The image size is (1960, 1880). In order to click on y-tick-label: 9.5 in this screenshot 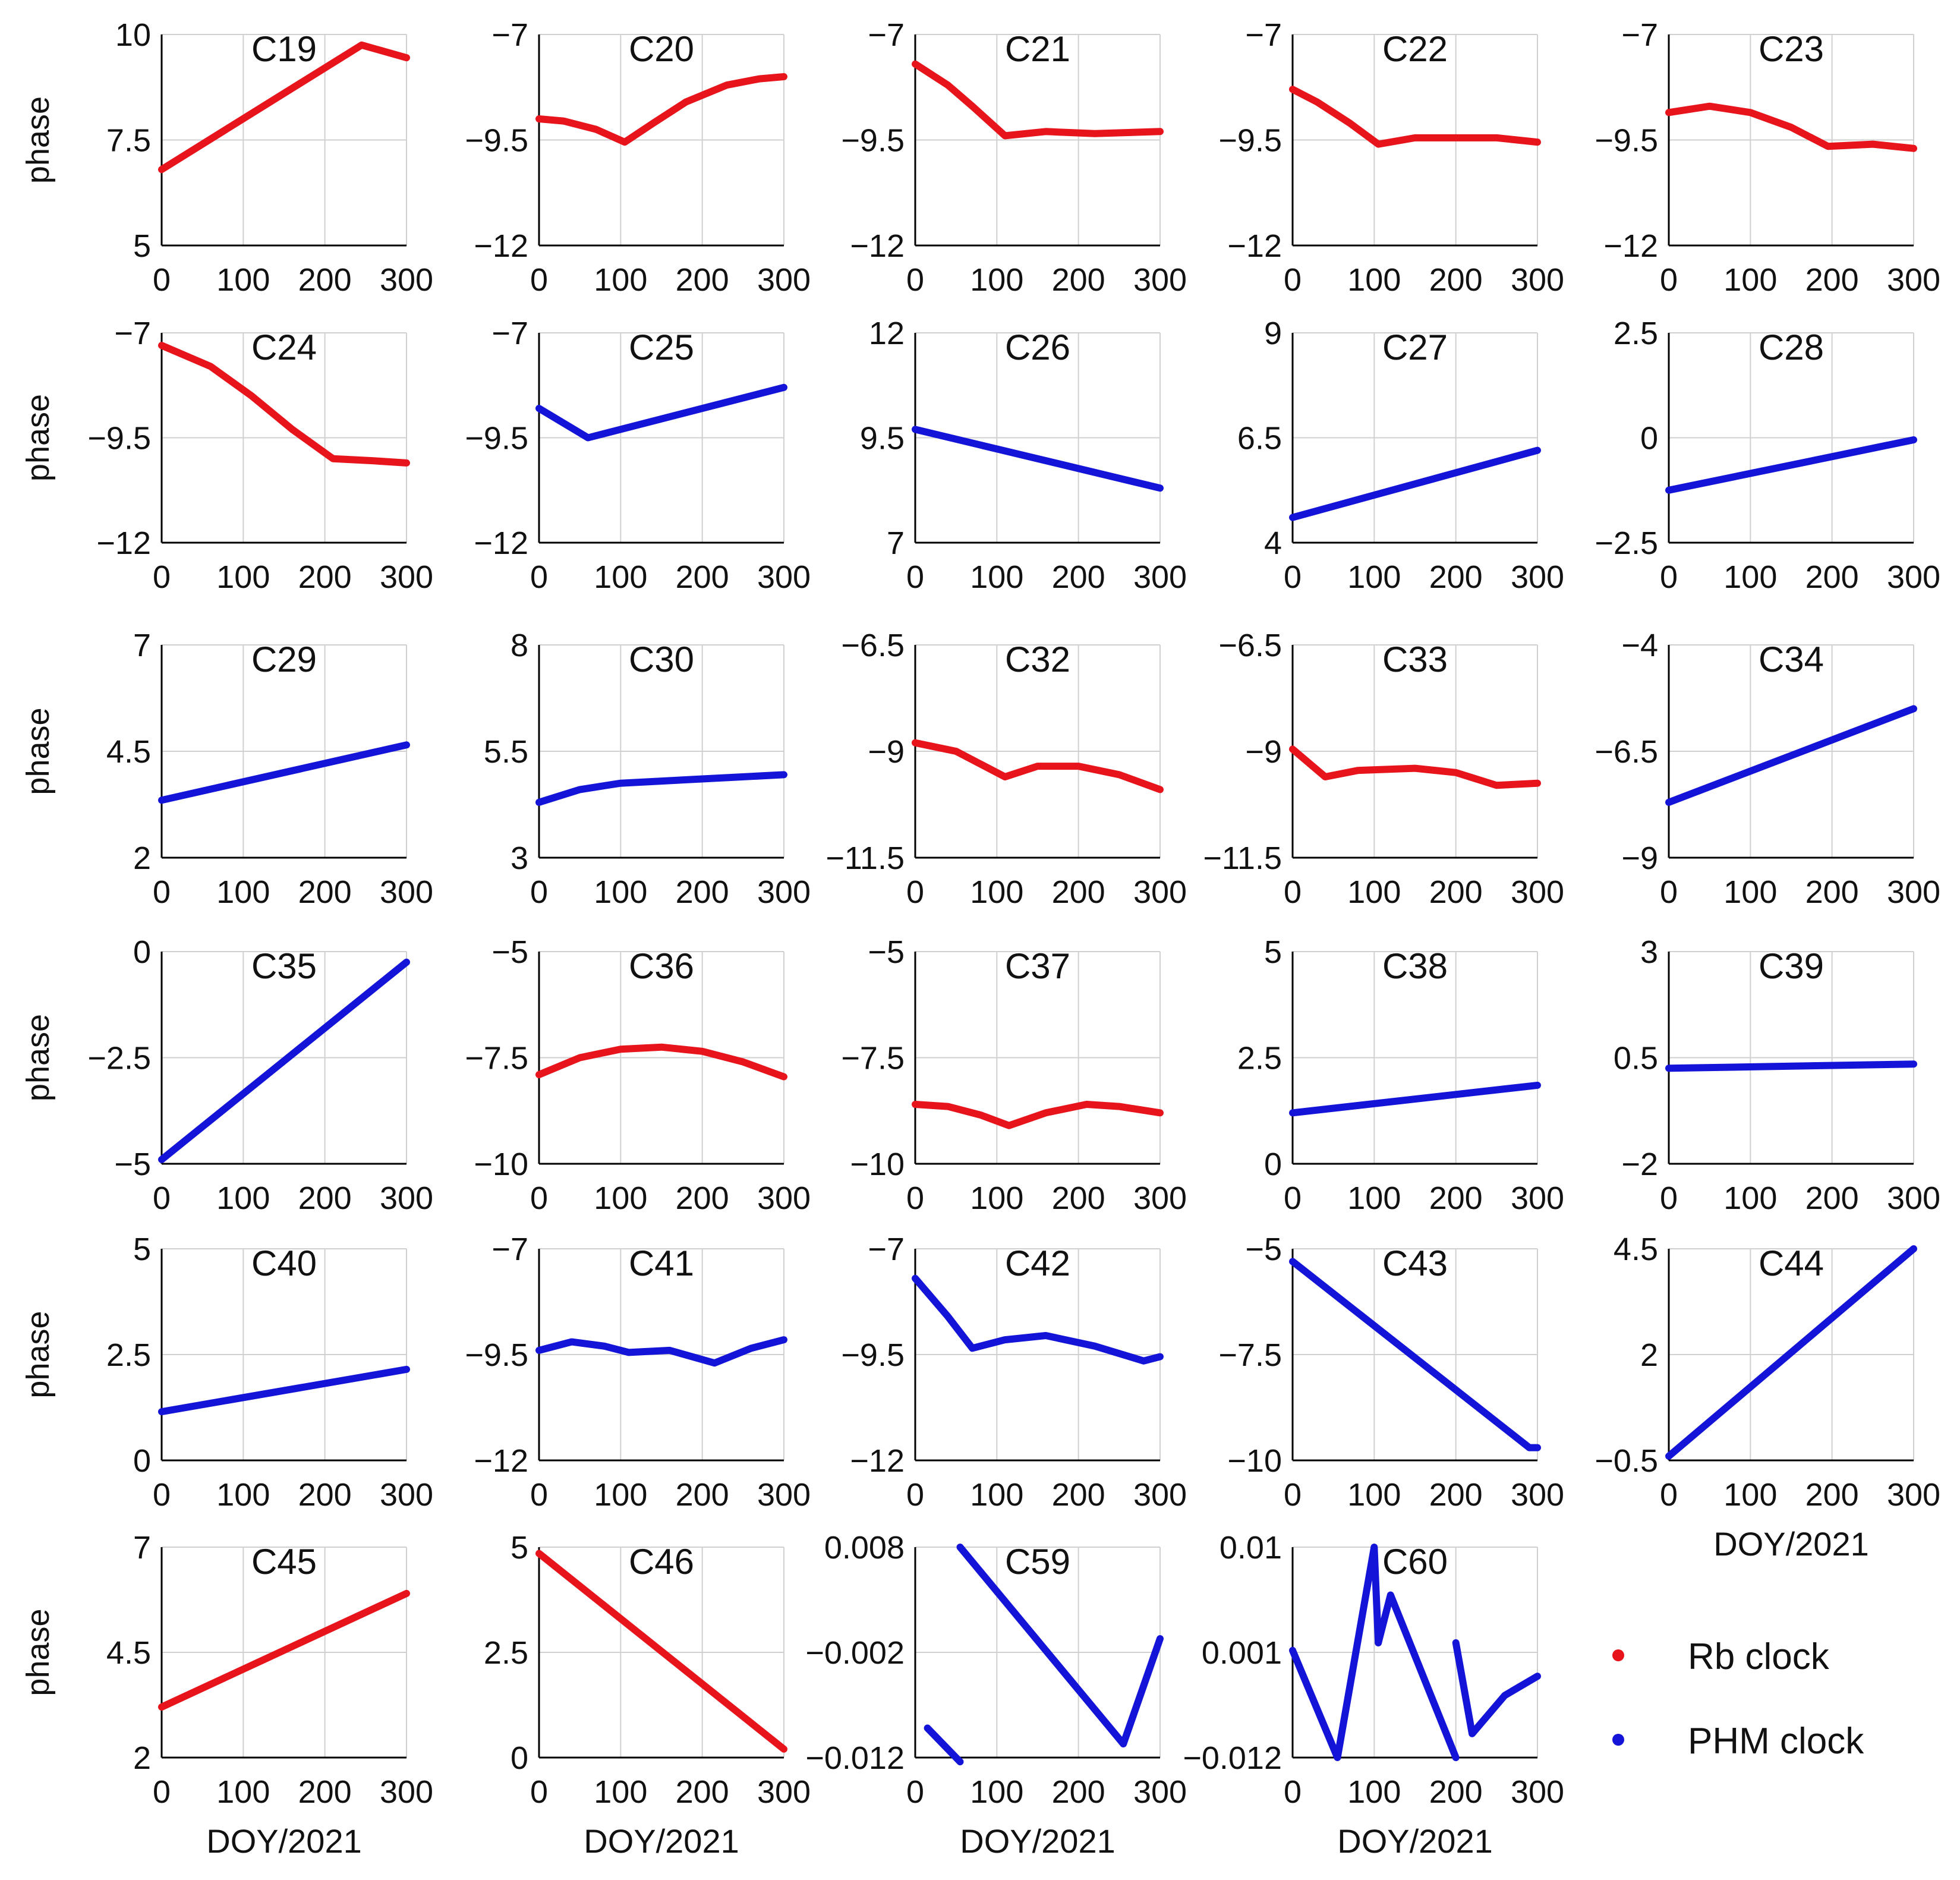, I will do `click(882, 439)`.